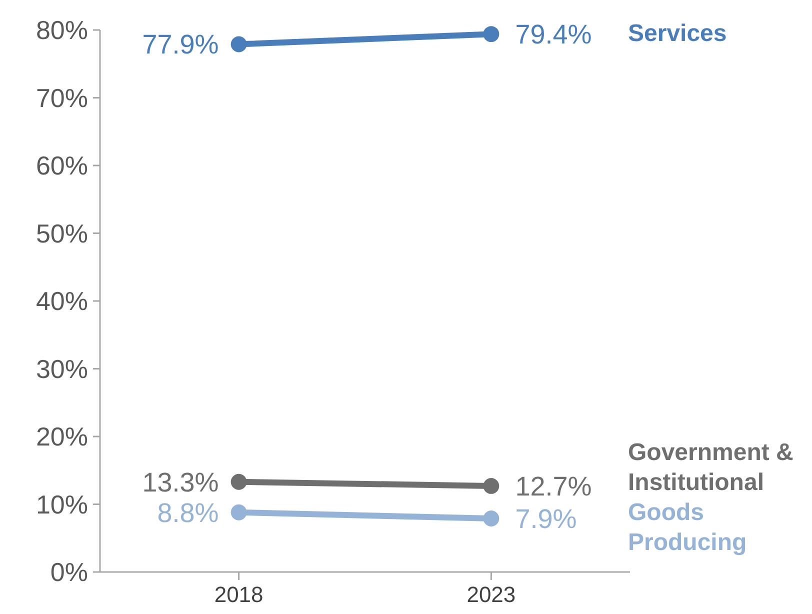 Image resolution: width=812 pixels, height=614 pixels. Describe the element at coordinates (69, 572) in the screenshot. I see `y-tick-label: 0%` at that location.